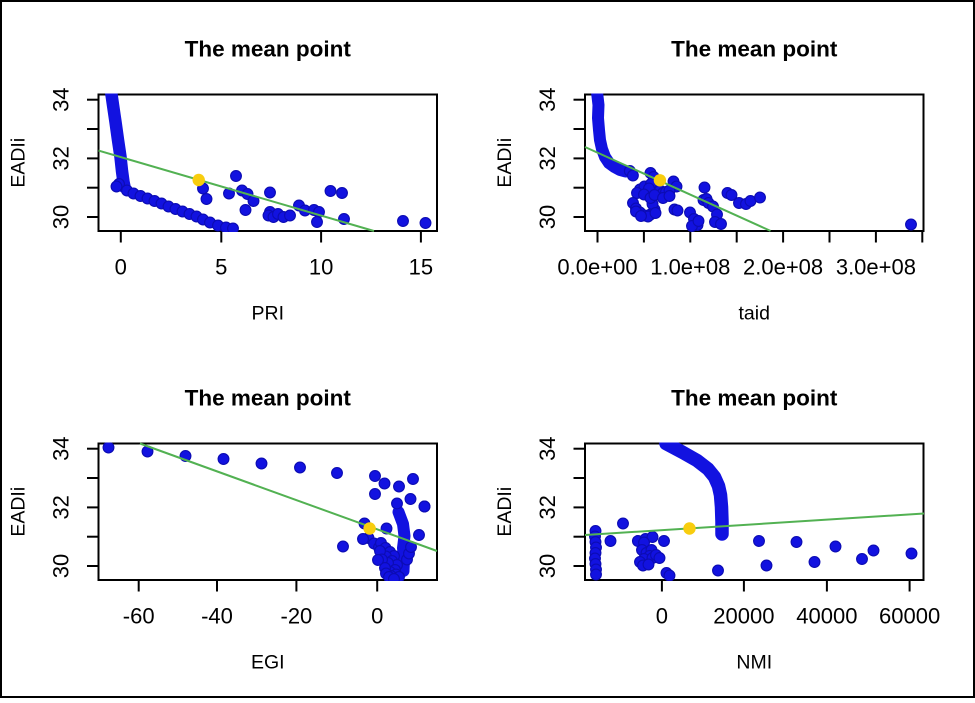  I want to click on svg-text: 60000, so click(909, 616).